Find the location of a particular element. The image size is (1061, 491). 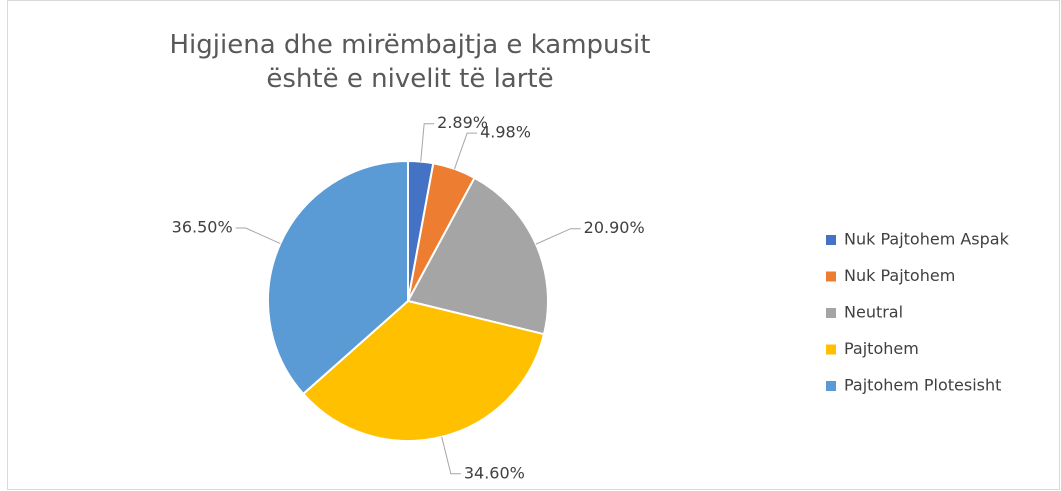

data-label: 36.50% is located at coordinates (202, 226).